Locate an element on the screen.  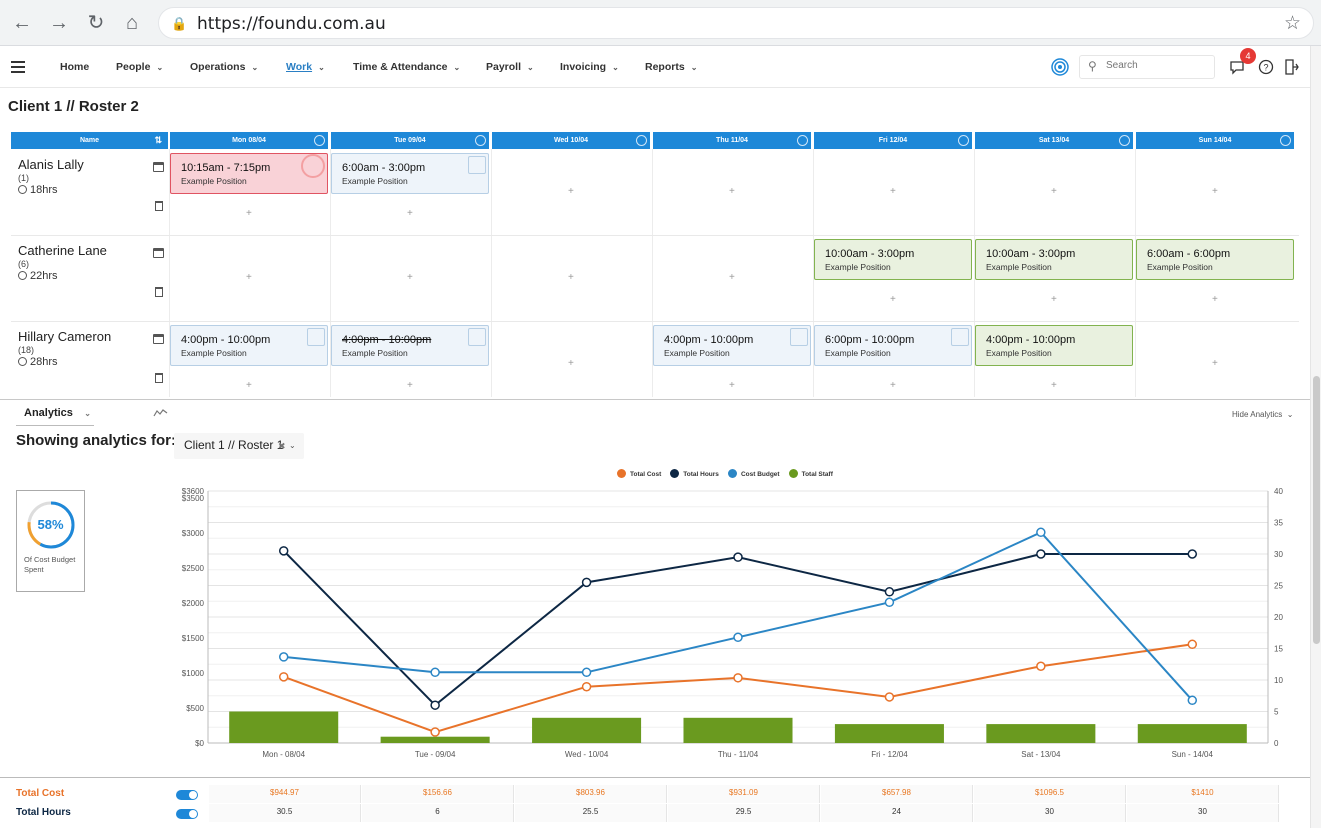
forward-icon: → is located at coordinates (59, 23).